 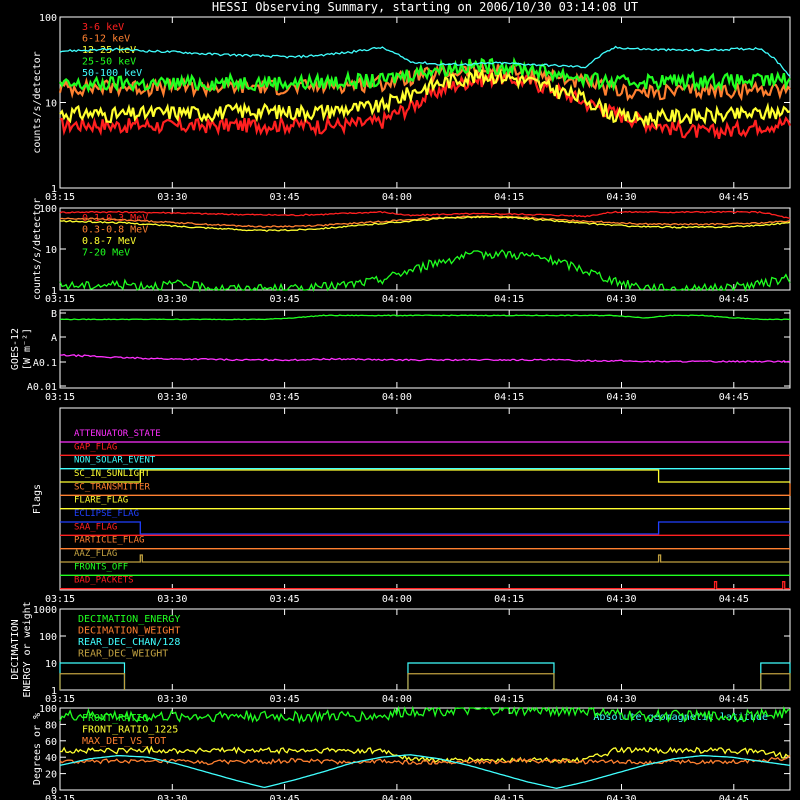 I want to click on flag-label: SC_IN_SUNLIGHT, so click(x=112, y=474).